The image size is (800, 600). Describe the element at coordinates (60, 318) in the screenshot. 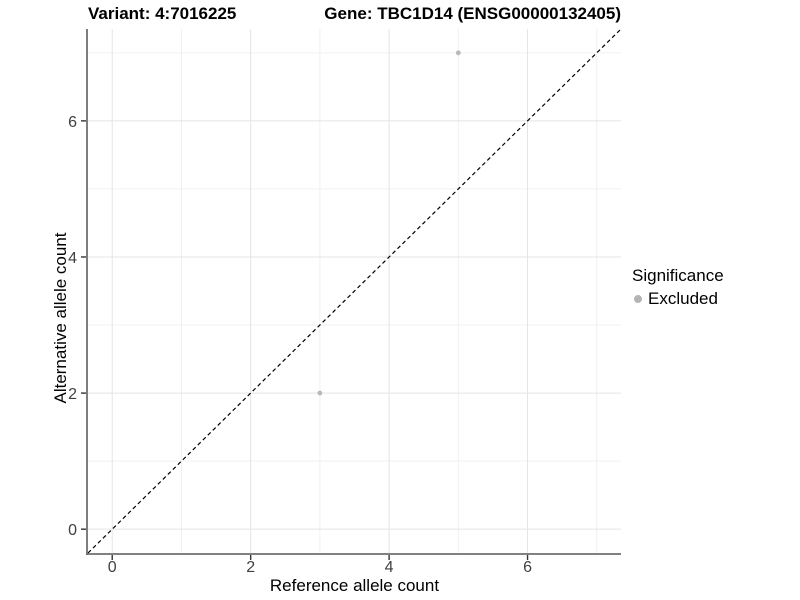

I see `y-axis-title: Alternative allele count` at that location.